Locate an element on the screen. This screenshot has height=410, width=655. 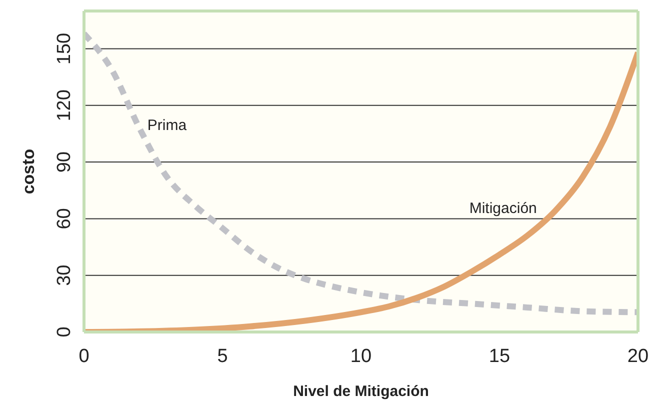
x-tick-label: 15 is located at coordinates (499, 356).